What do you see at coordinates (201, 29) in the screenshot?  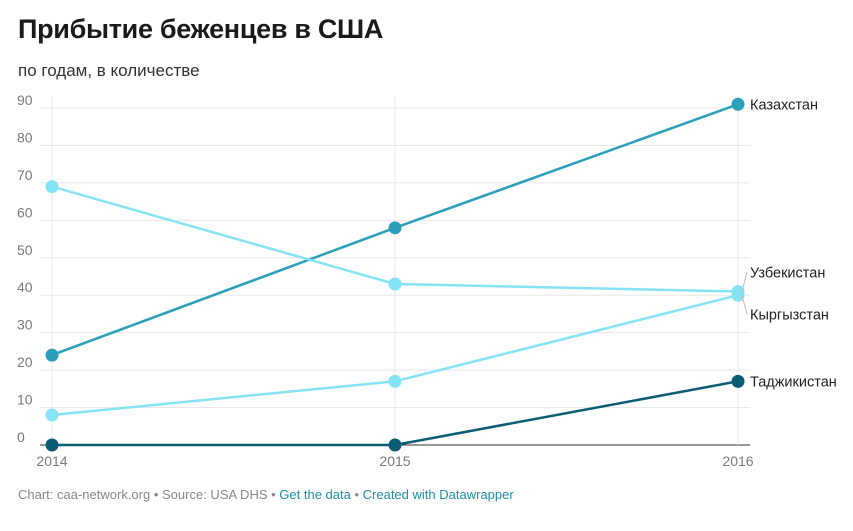 I see `chart-title: Прибытие беженцев в США` at bounding box center [201, 29].